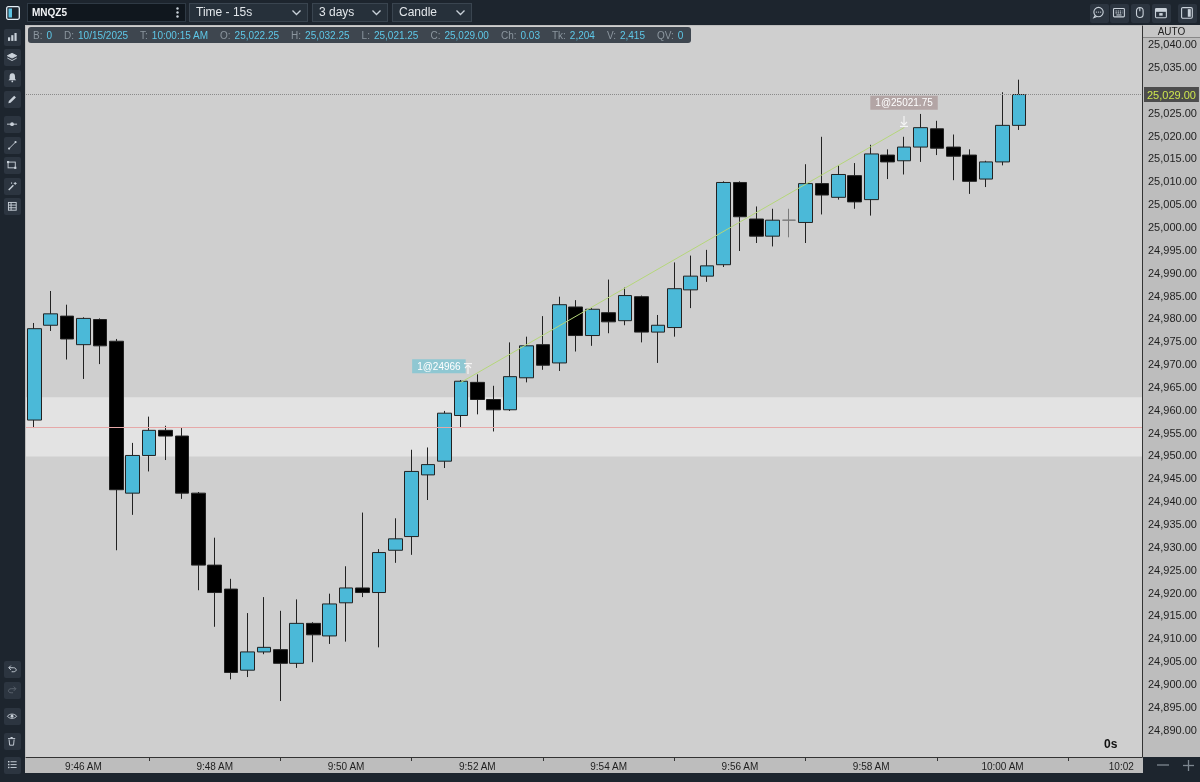 The width and height of the screenshot is (1200, 782). What do you see at coordinates (740, 766) in the screenshot?
I see `x-tick-label: 9:56 AM` at bounding box center [740, 766].